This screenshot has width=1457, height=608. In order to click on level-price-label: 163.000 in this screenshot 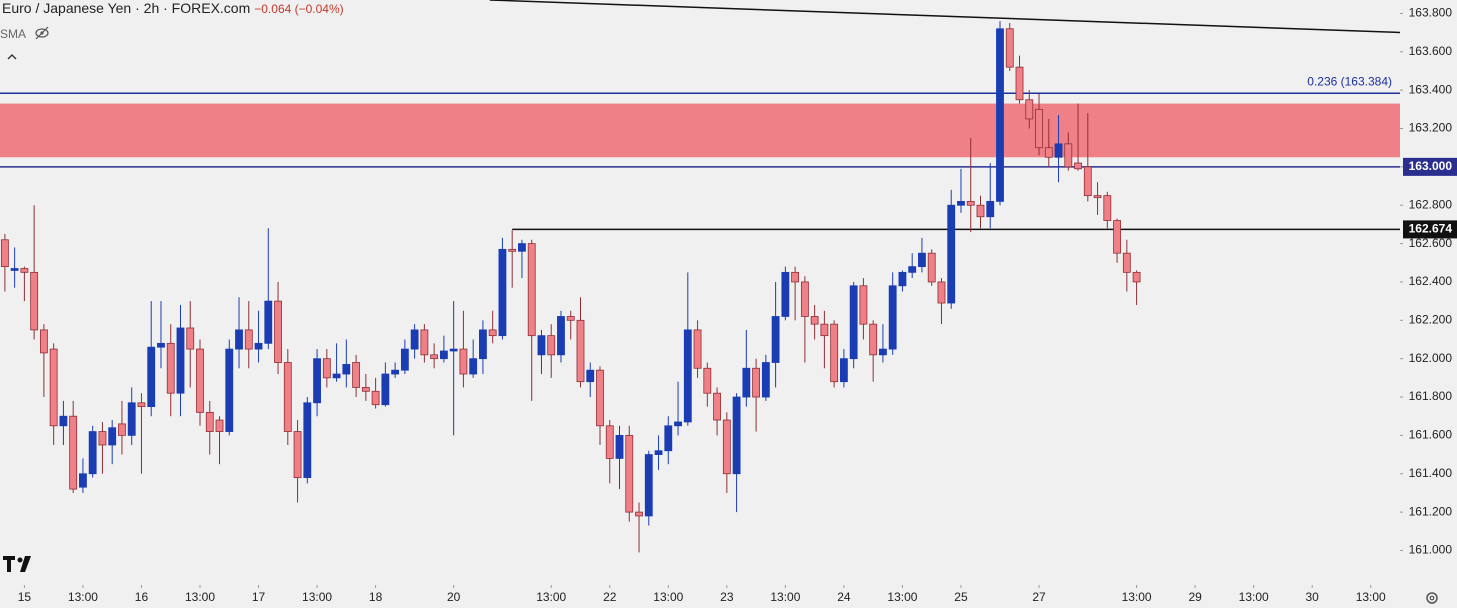, I will do `click(1431, 166)`.